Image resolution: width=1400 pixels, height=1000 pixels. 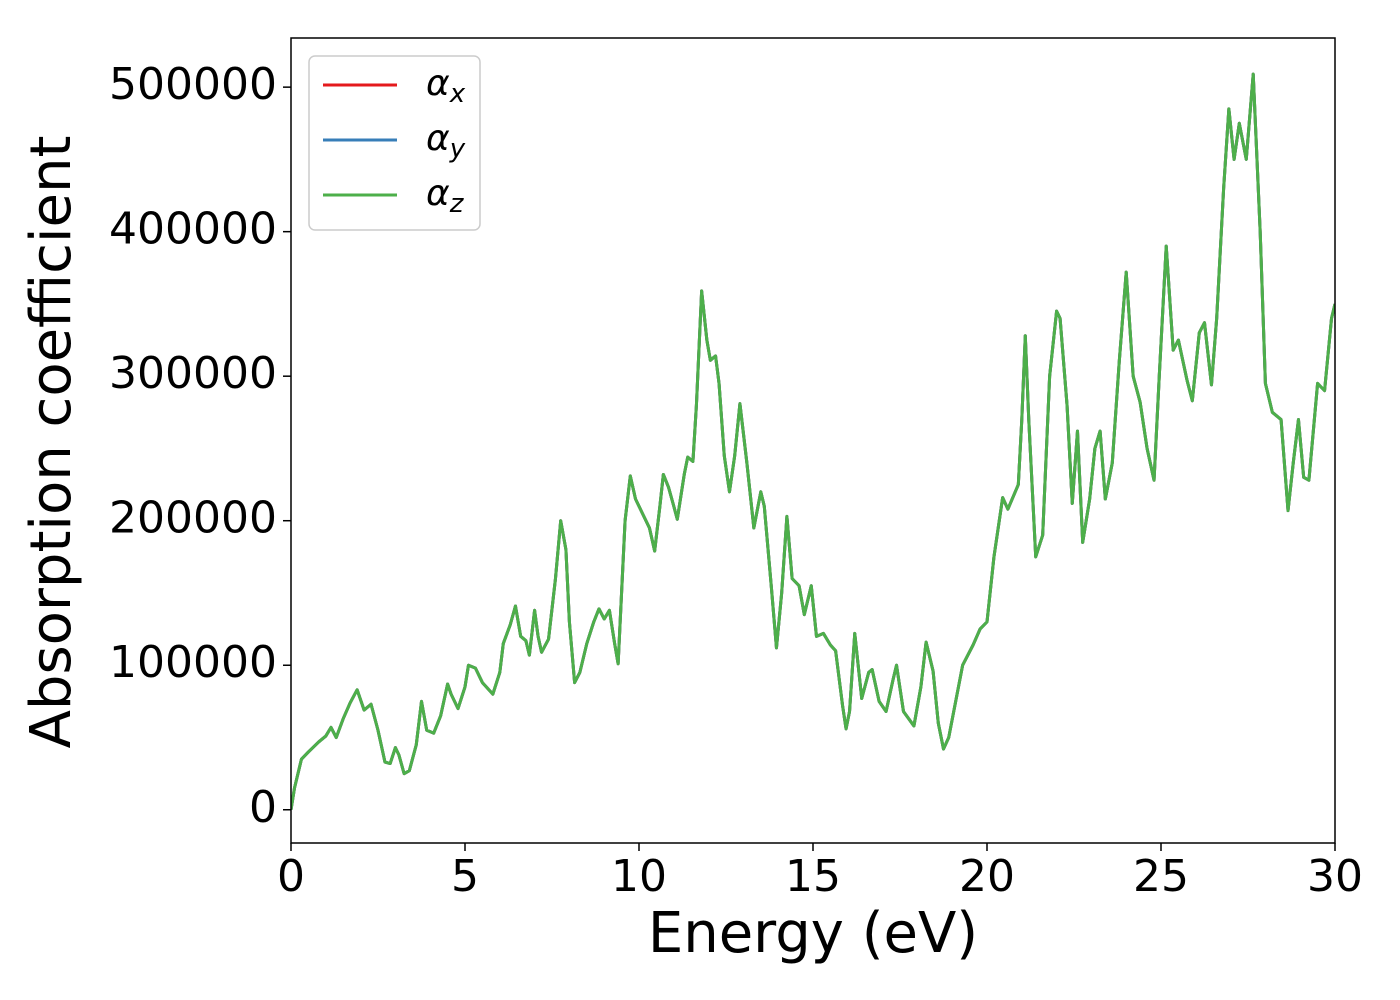 I want to click on y-axis-label: Absorption coefficient, so click(x=51, y=442).